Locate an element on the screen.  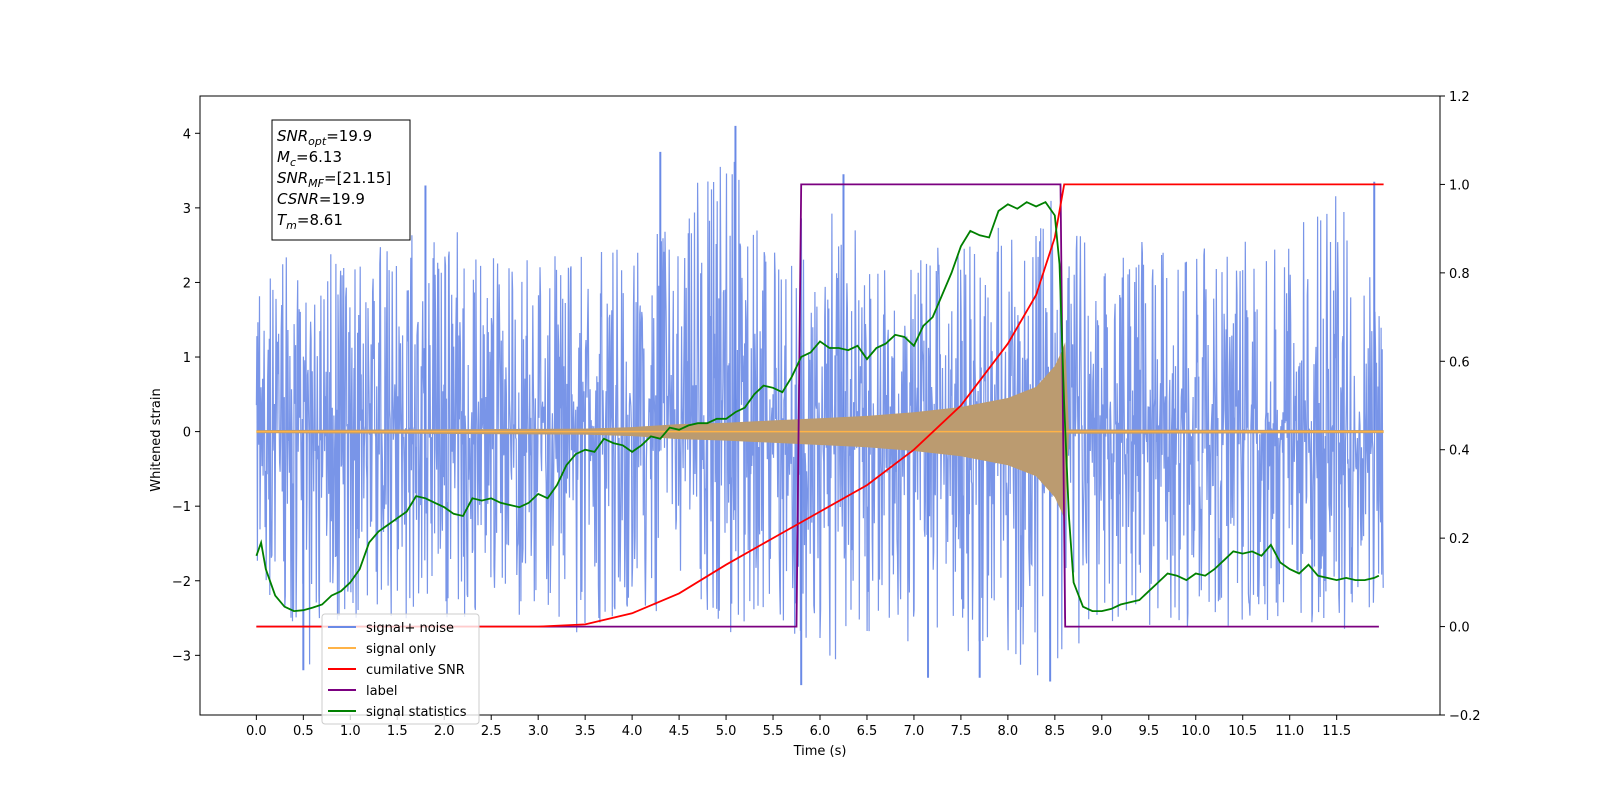
annotation-line: Tm=8.61 is located at coordinates (310, 221).